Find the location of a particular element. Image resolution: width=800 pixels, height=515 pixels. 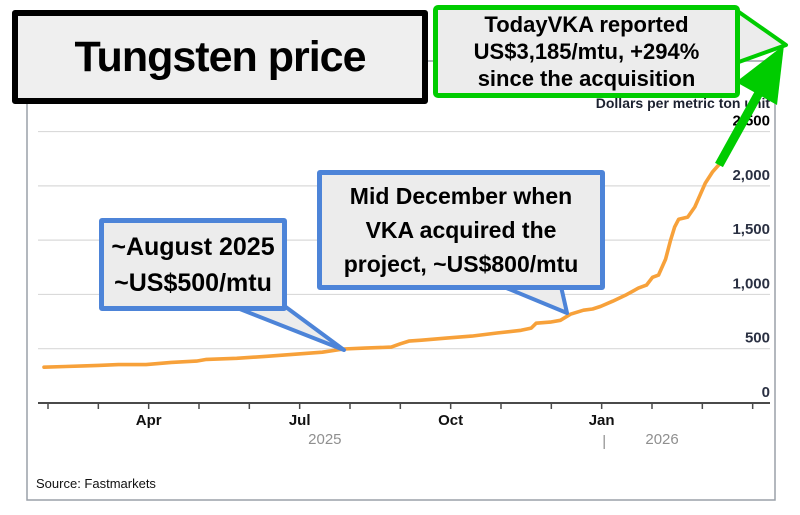

today-callout-line: US$3,185/mtu, +294% is located at coordinates (586, 51).